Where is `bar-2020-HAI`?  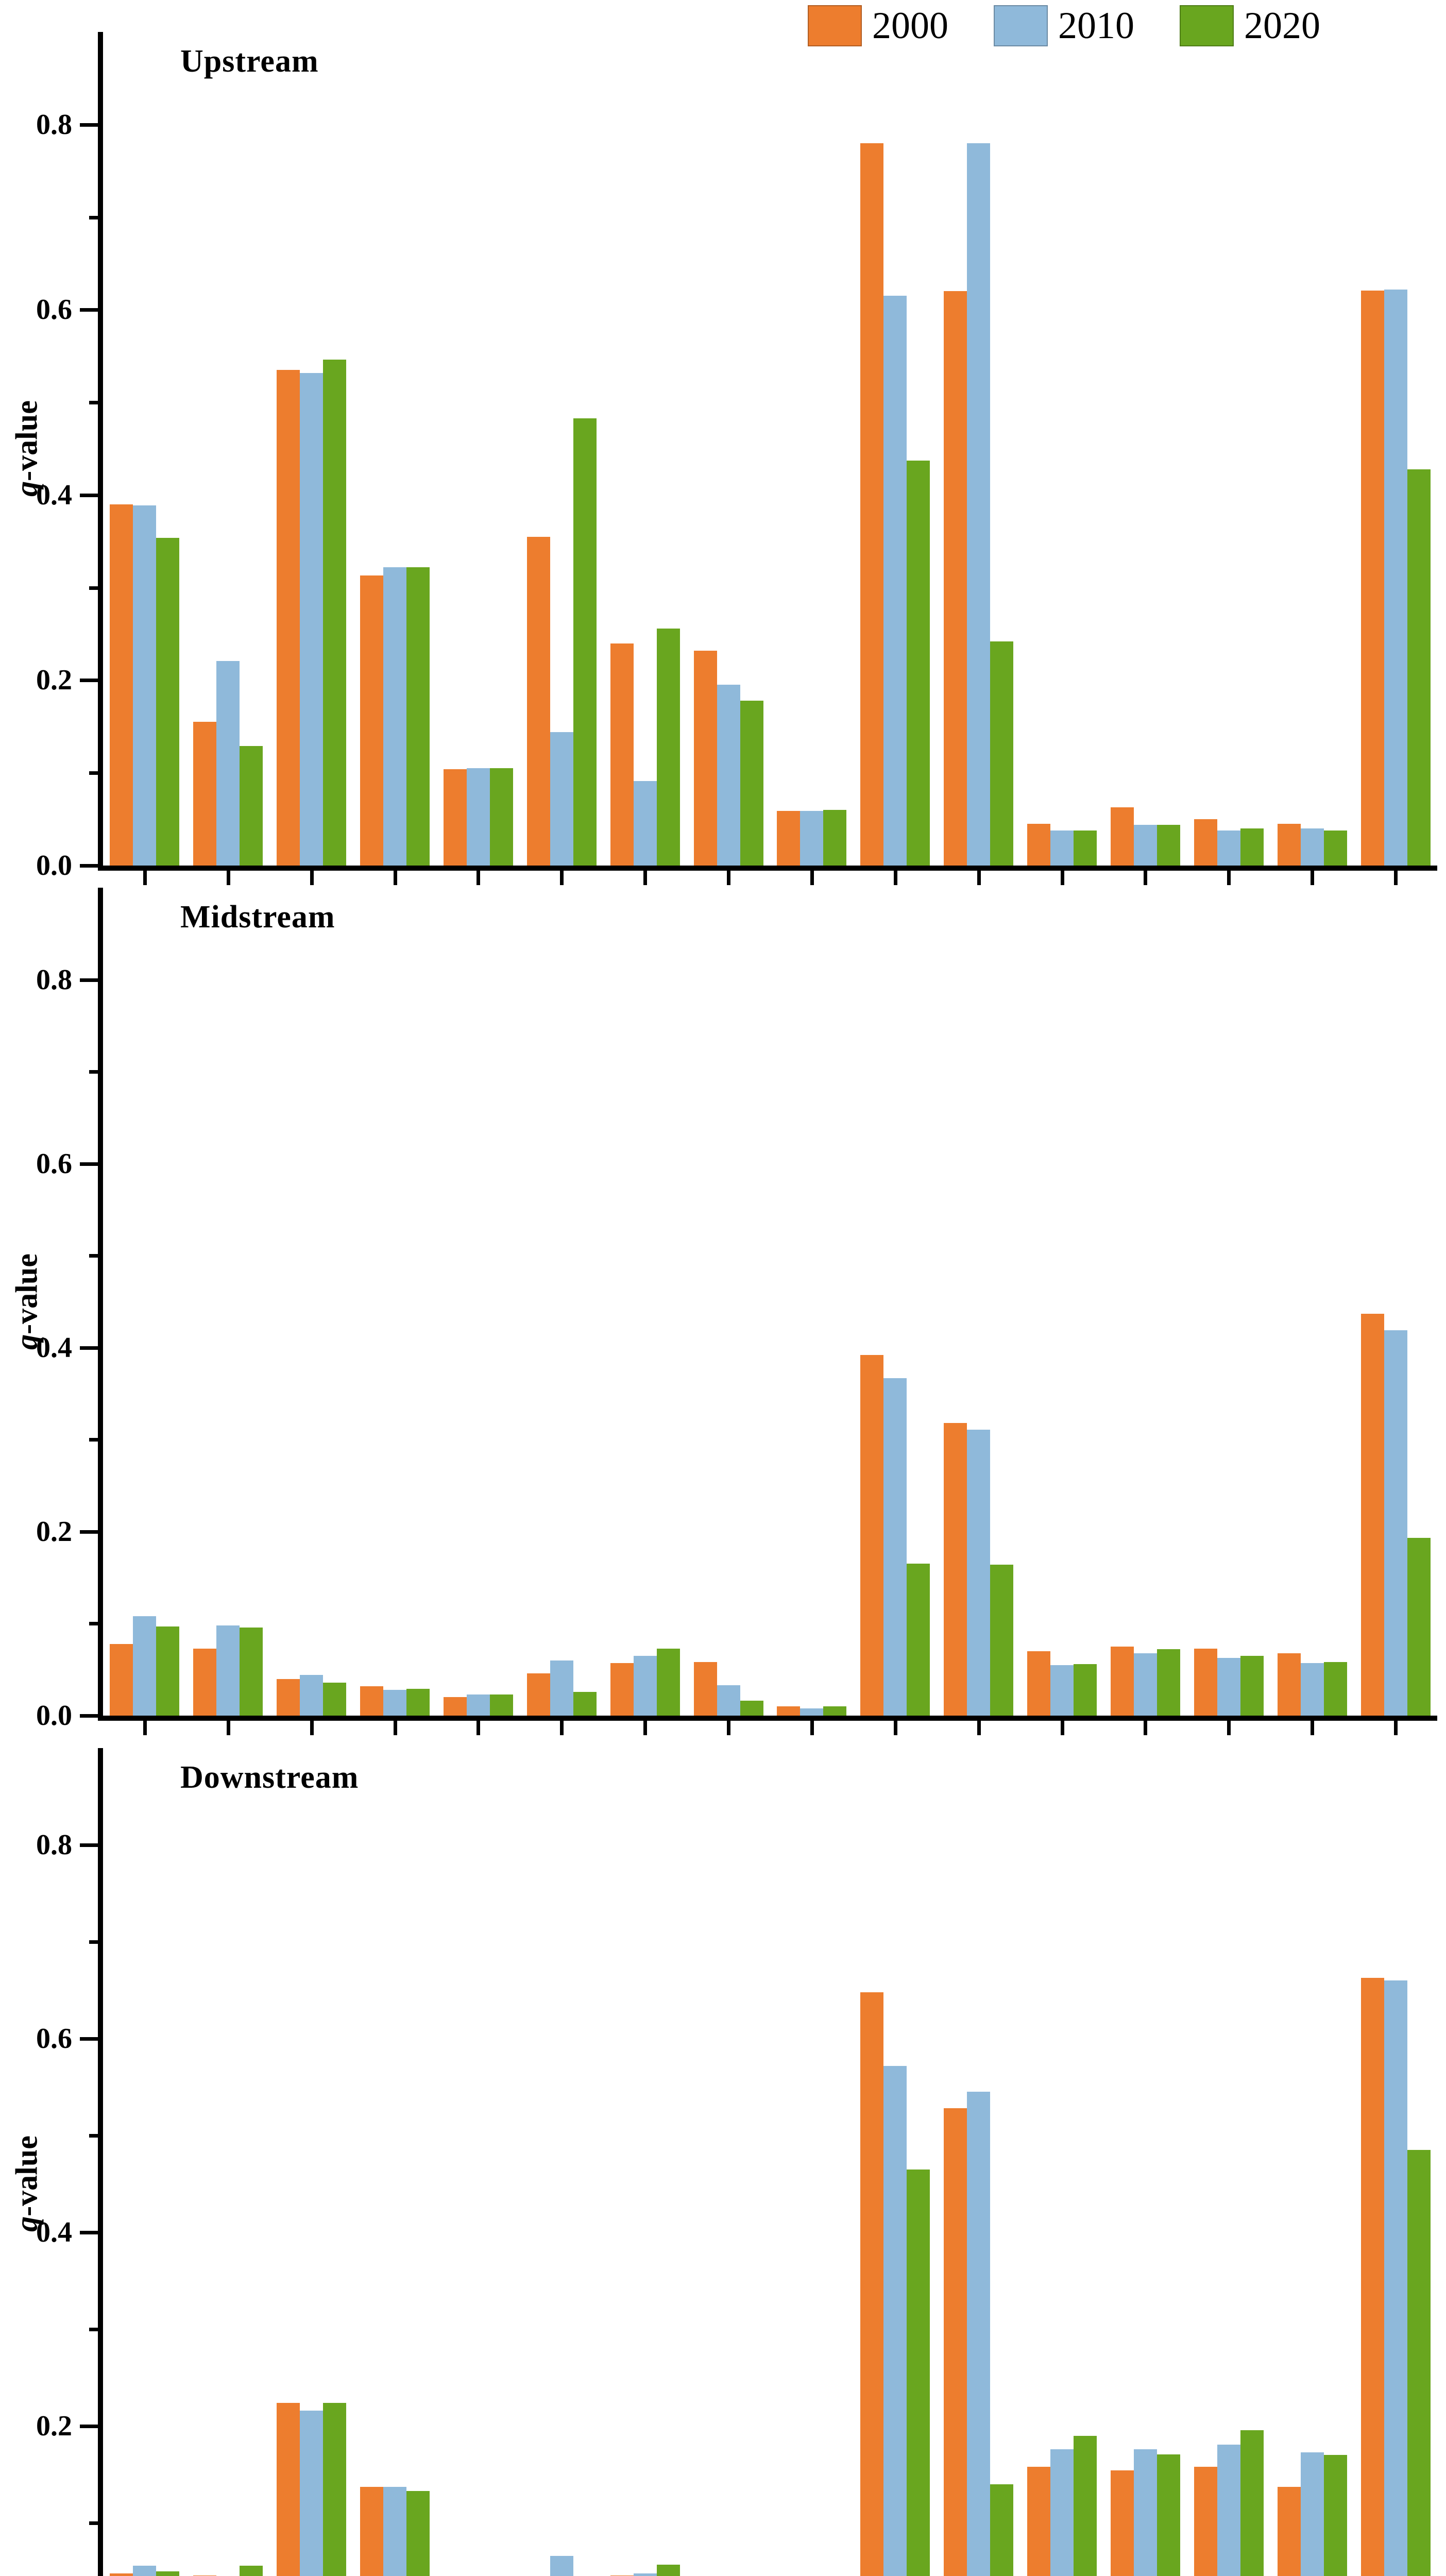
bar-2020-HAI is located at coordinates (1002, 2530).